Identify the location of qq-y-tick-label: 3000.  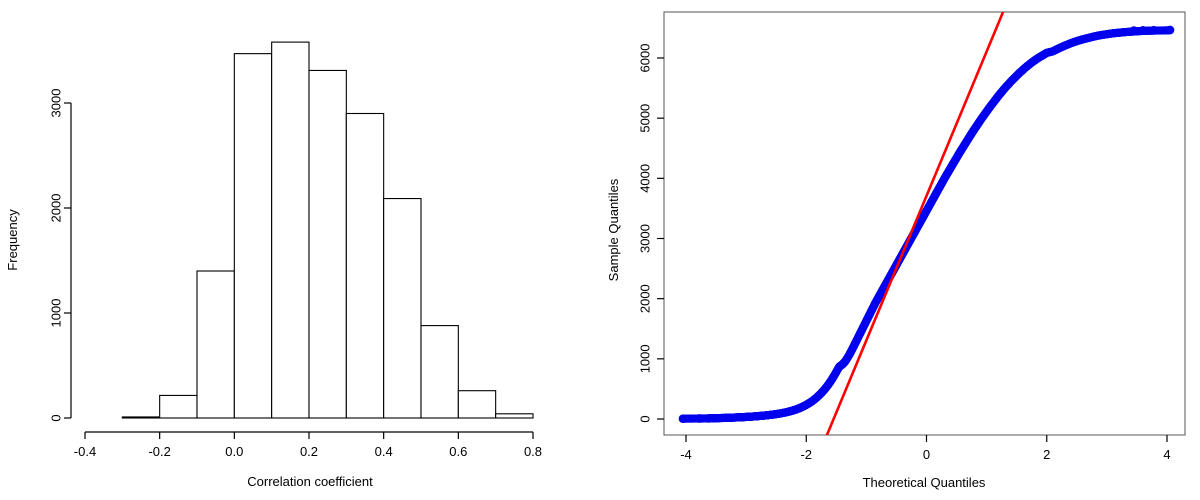
(644, 238).